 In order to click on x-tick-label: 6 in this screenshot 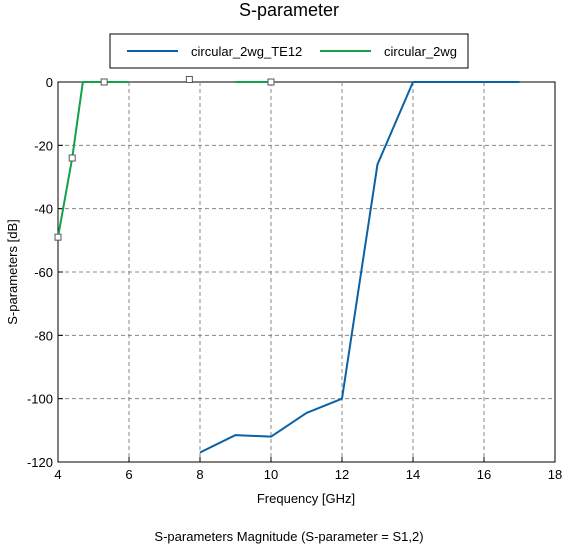, I will do `click(128, 474)`.